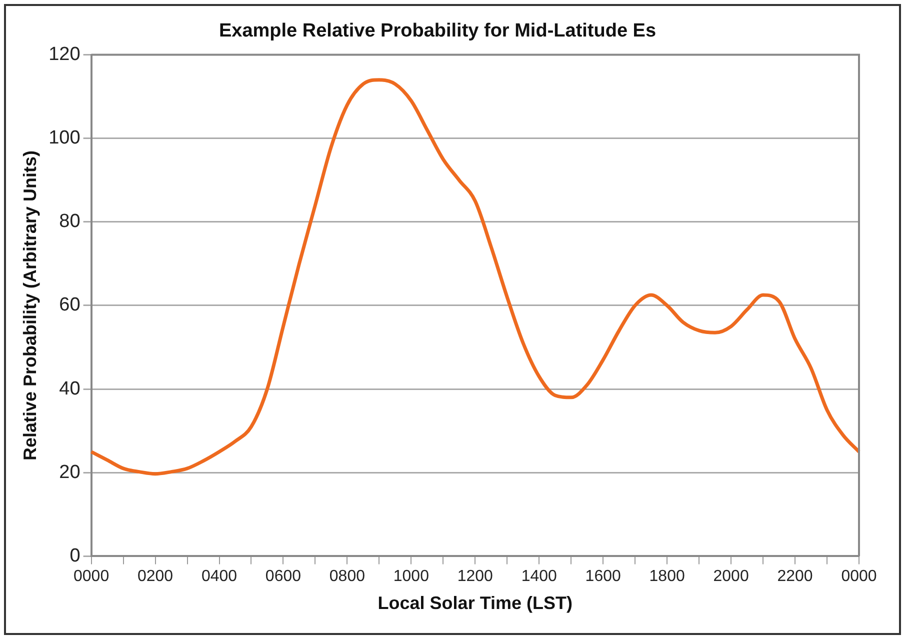 The image size is (907, 637). Describe the element at coordinates (347, 577) in the screenshot. I see `x-tick-label: 0800` at that location.